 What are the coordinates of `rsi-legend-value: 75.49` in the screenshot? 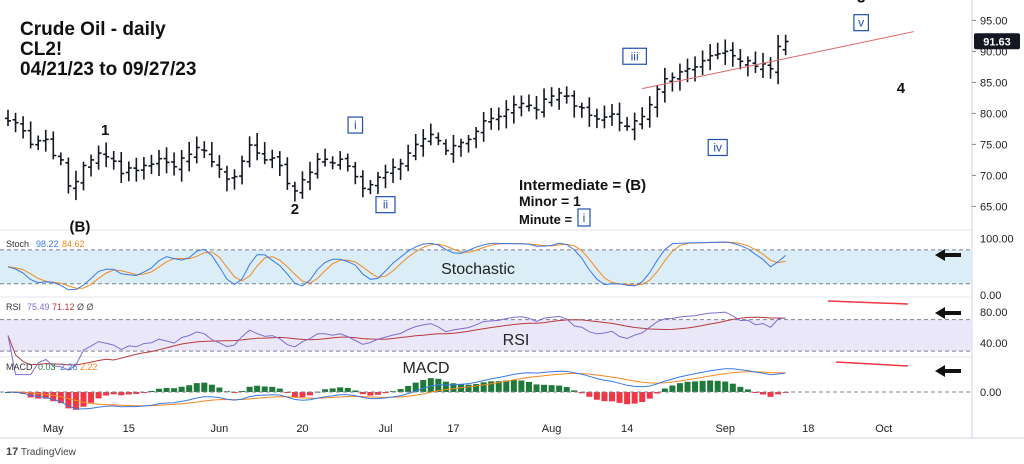 It's located at (38, 307).